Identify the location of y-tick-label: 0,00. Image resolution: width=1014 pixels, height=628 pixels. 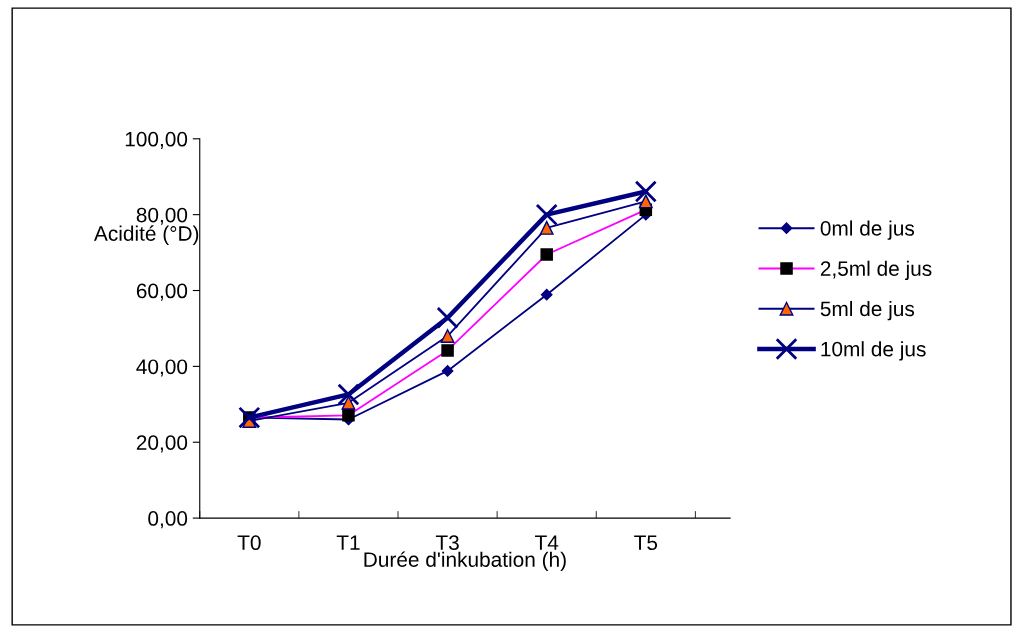
(168, 520).